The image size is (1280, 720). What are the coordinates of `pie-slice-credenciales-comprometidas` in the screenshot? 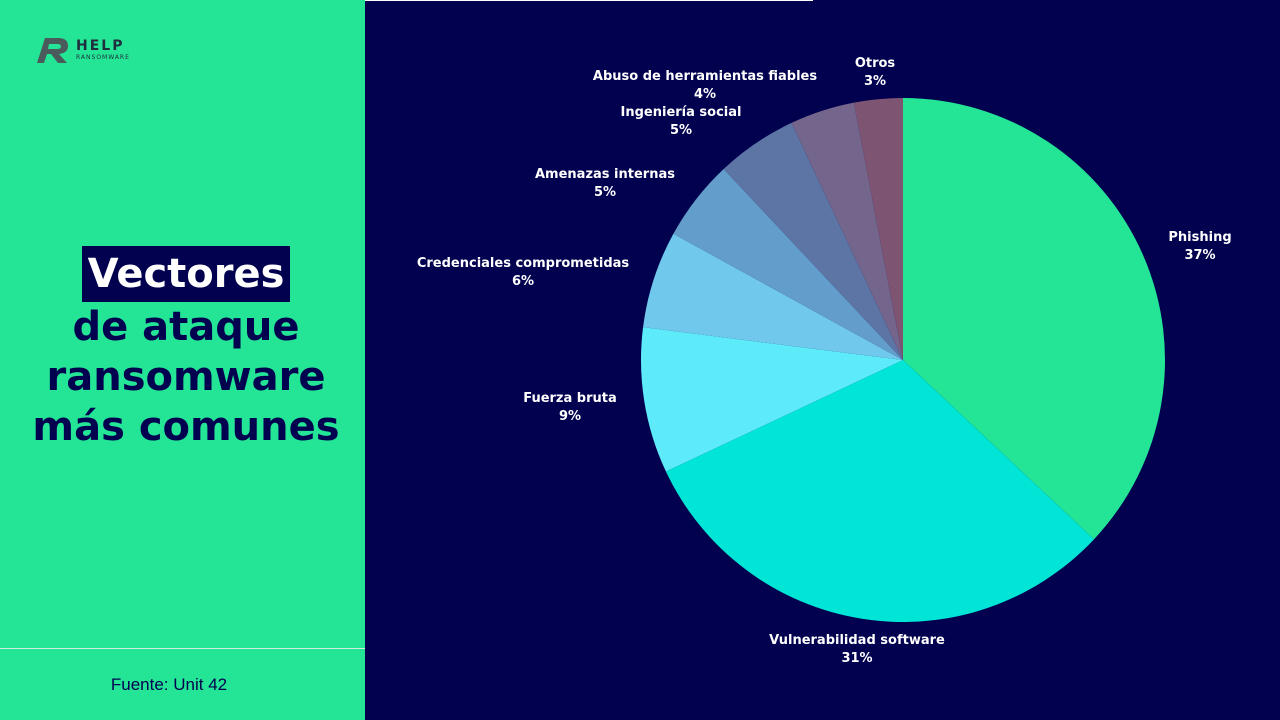 It's located at (773, 296).